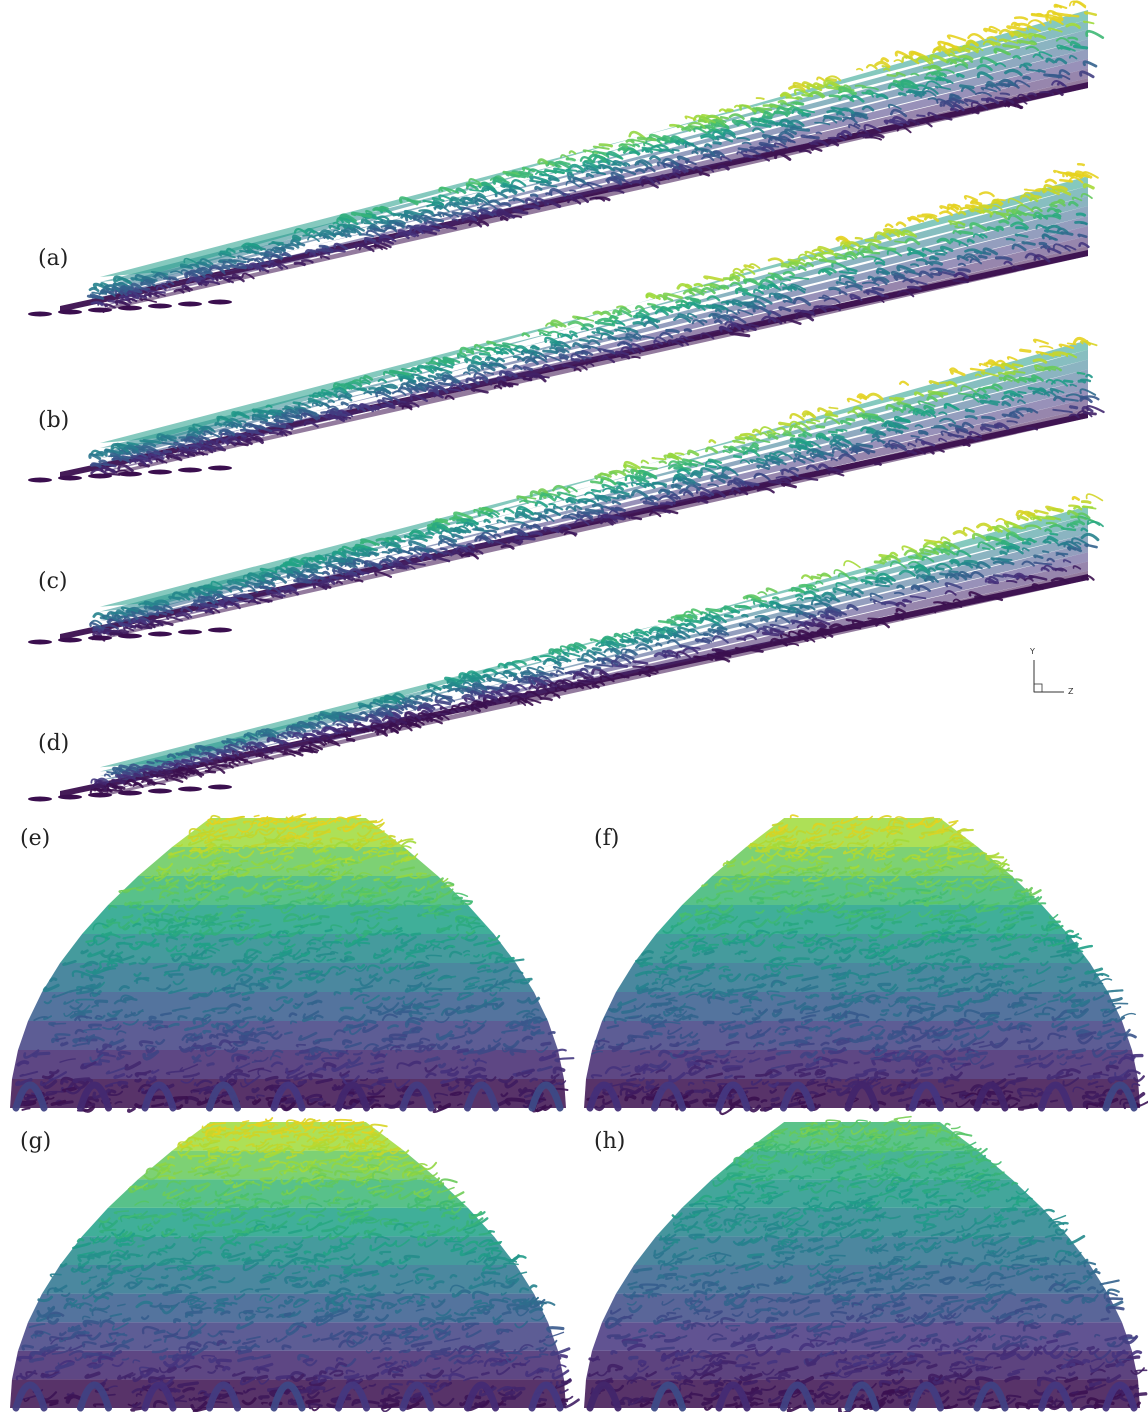 The image size is (1148, 1412). Describe the element at coordinates (292, 963) in the screenshot. I see `front-view-render-e` at that location.